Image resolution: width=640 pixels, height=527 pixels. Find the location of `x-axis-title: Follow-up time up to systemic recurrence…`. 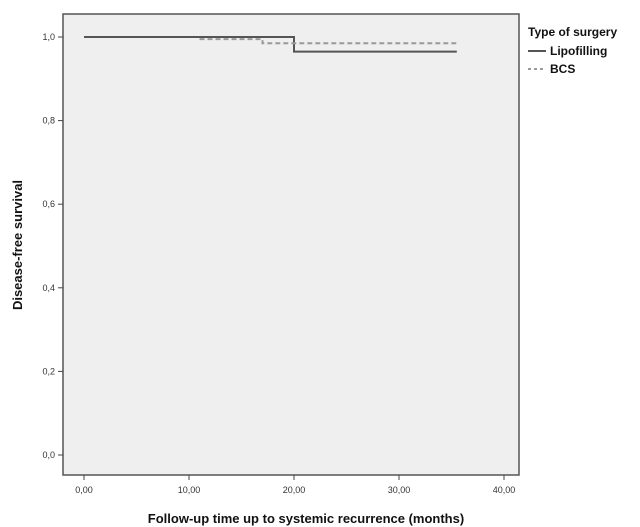

x-axis-title: Follow-up time up to systemic recurrence… is located at coordinates (306, 518).